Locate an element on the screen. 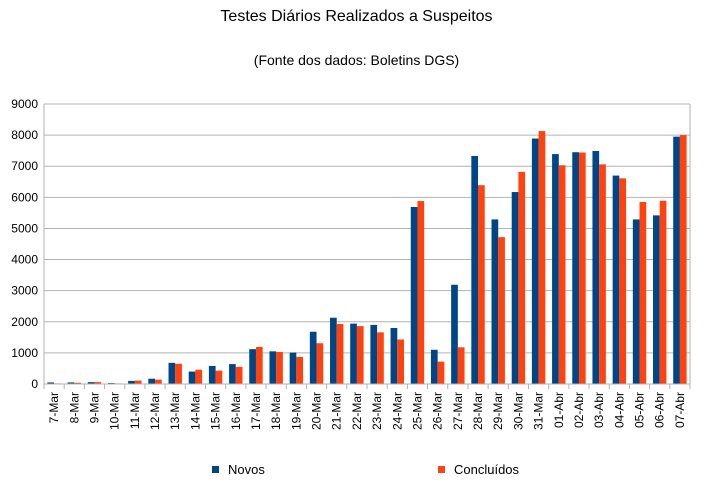 This screenshot has width=713, height=491. y-tick-label: 1000 is located at coordinates (24, 353).